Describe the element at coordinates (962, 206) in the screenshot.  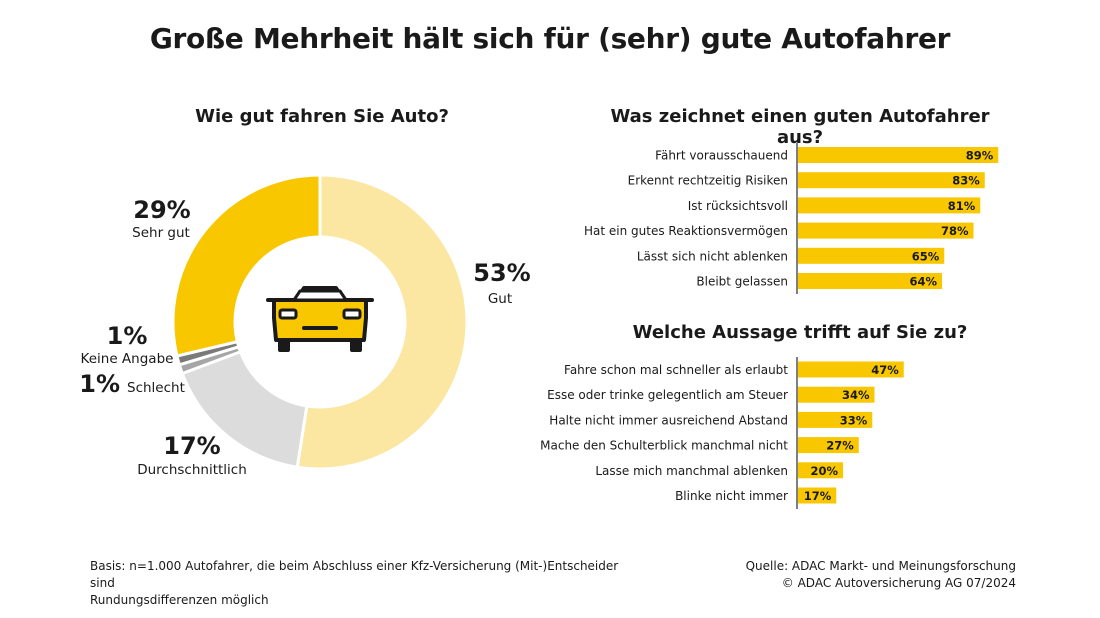
I see `bar-value-ist-ruecksichtsvoll: 81%` at that location.